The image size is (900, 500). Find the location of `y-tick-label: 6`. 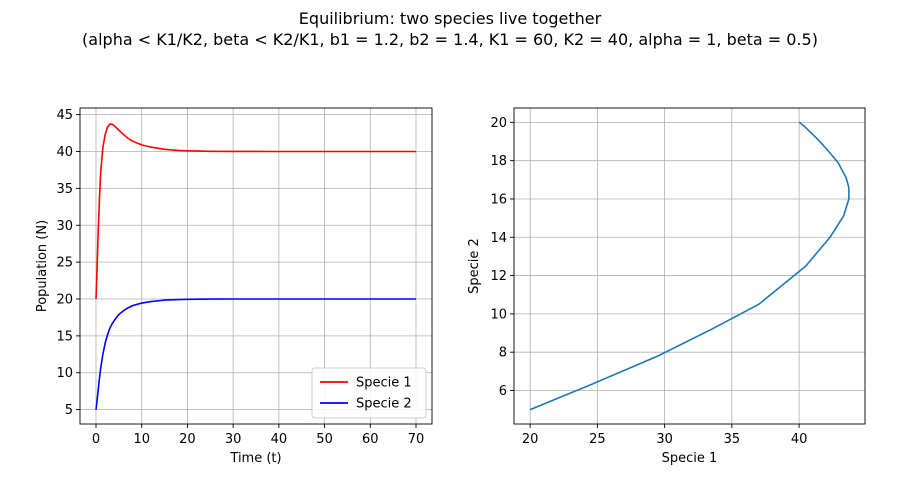

y-tick-label: 6 is located at coordinates (503, 391).